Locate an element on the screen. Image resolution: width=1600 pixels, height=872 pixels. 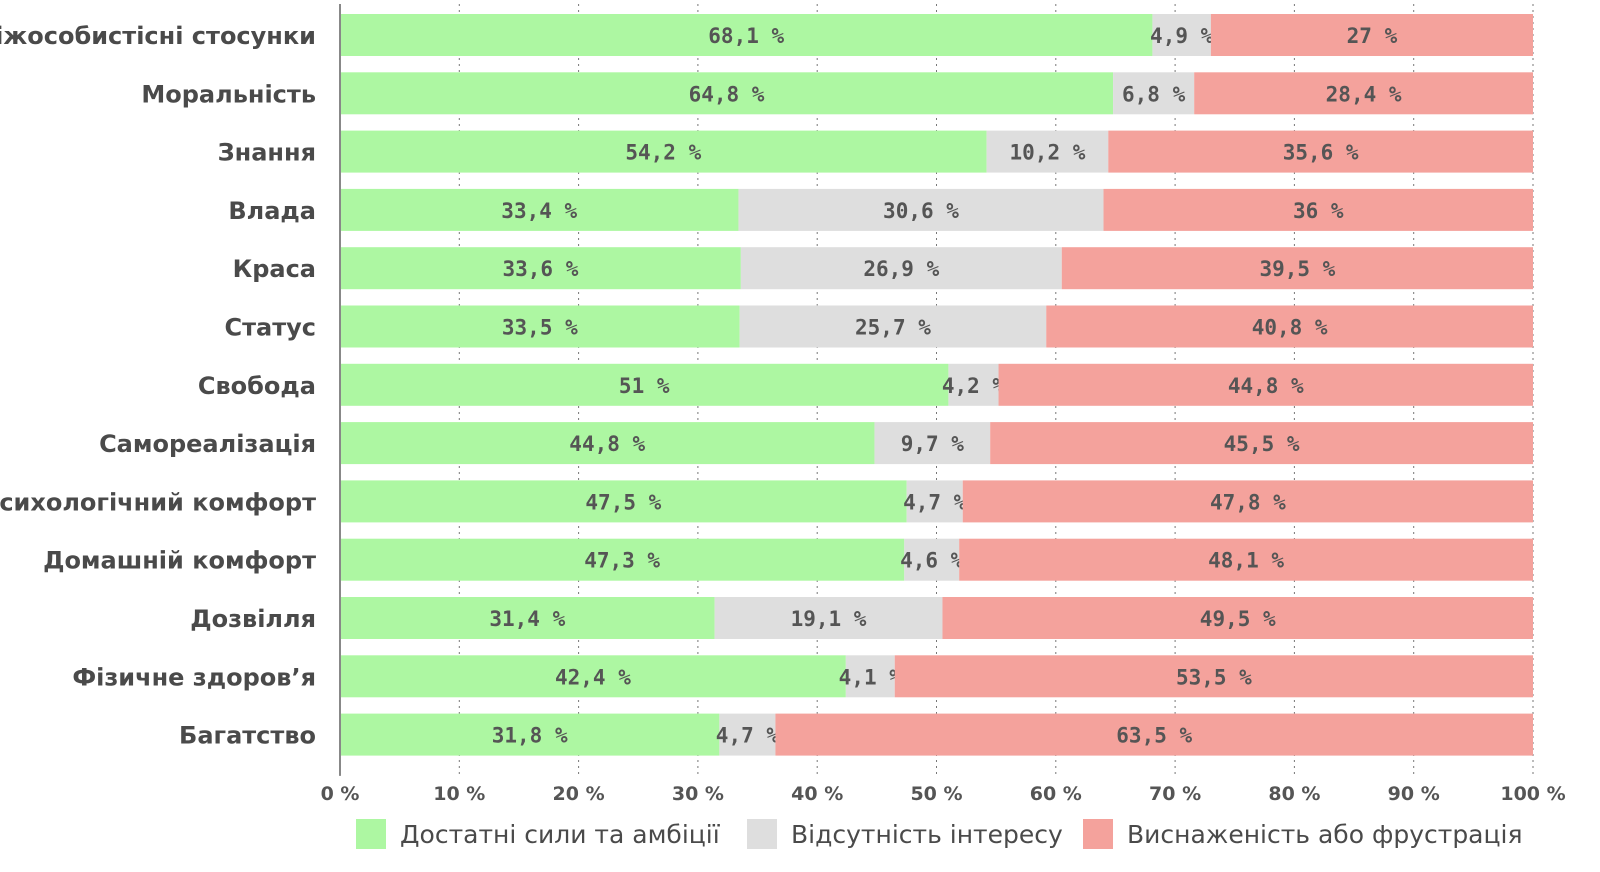
data-label: 4,9 % is located at coordinates (1182, 36).